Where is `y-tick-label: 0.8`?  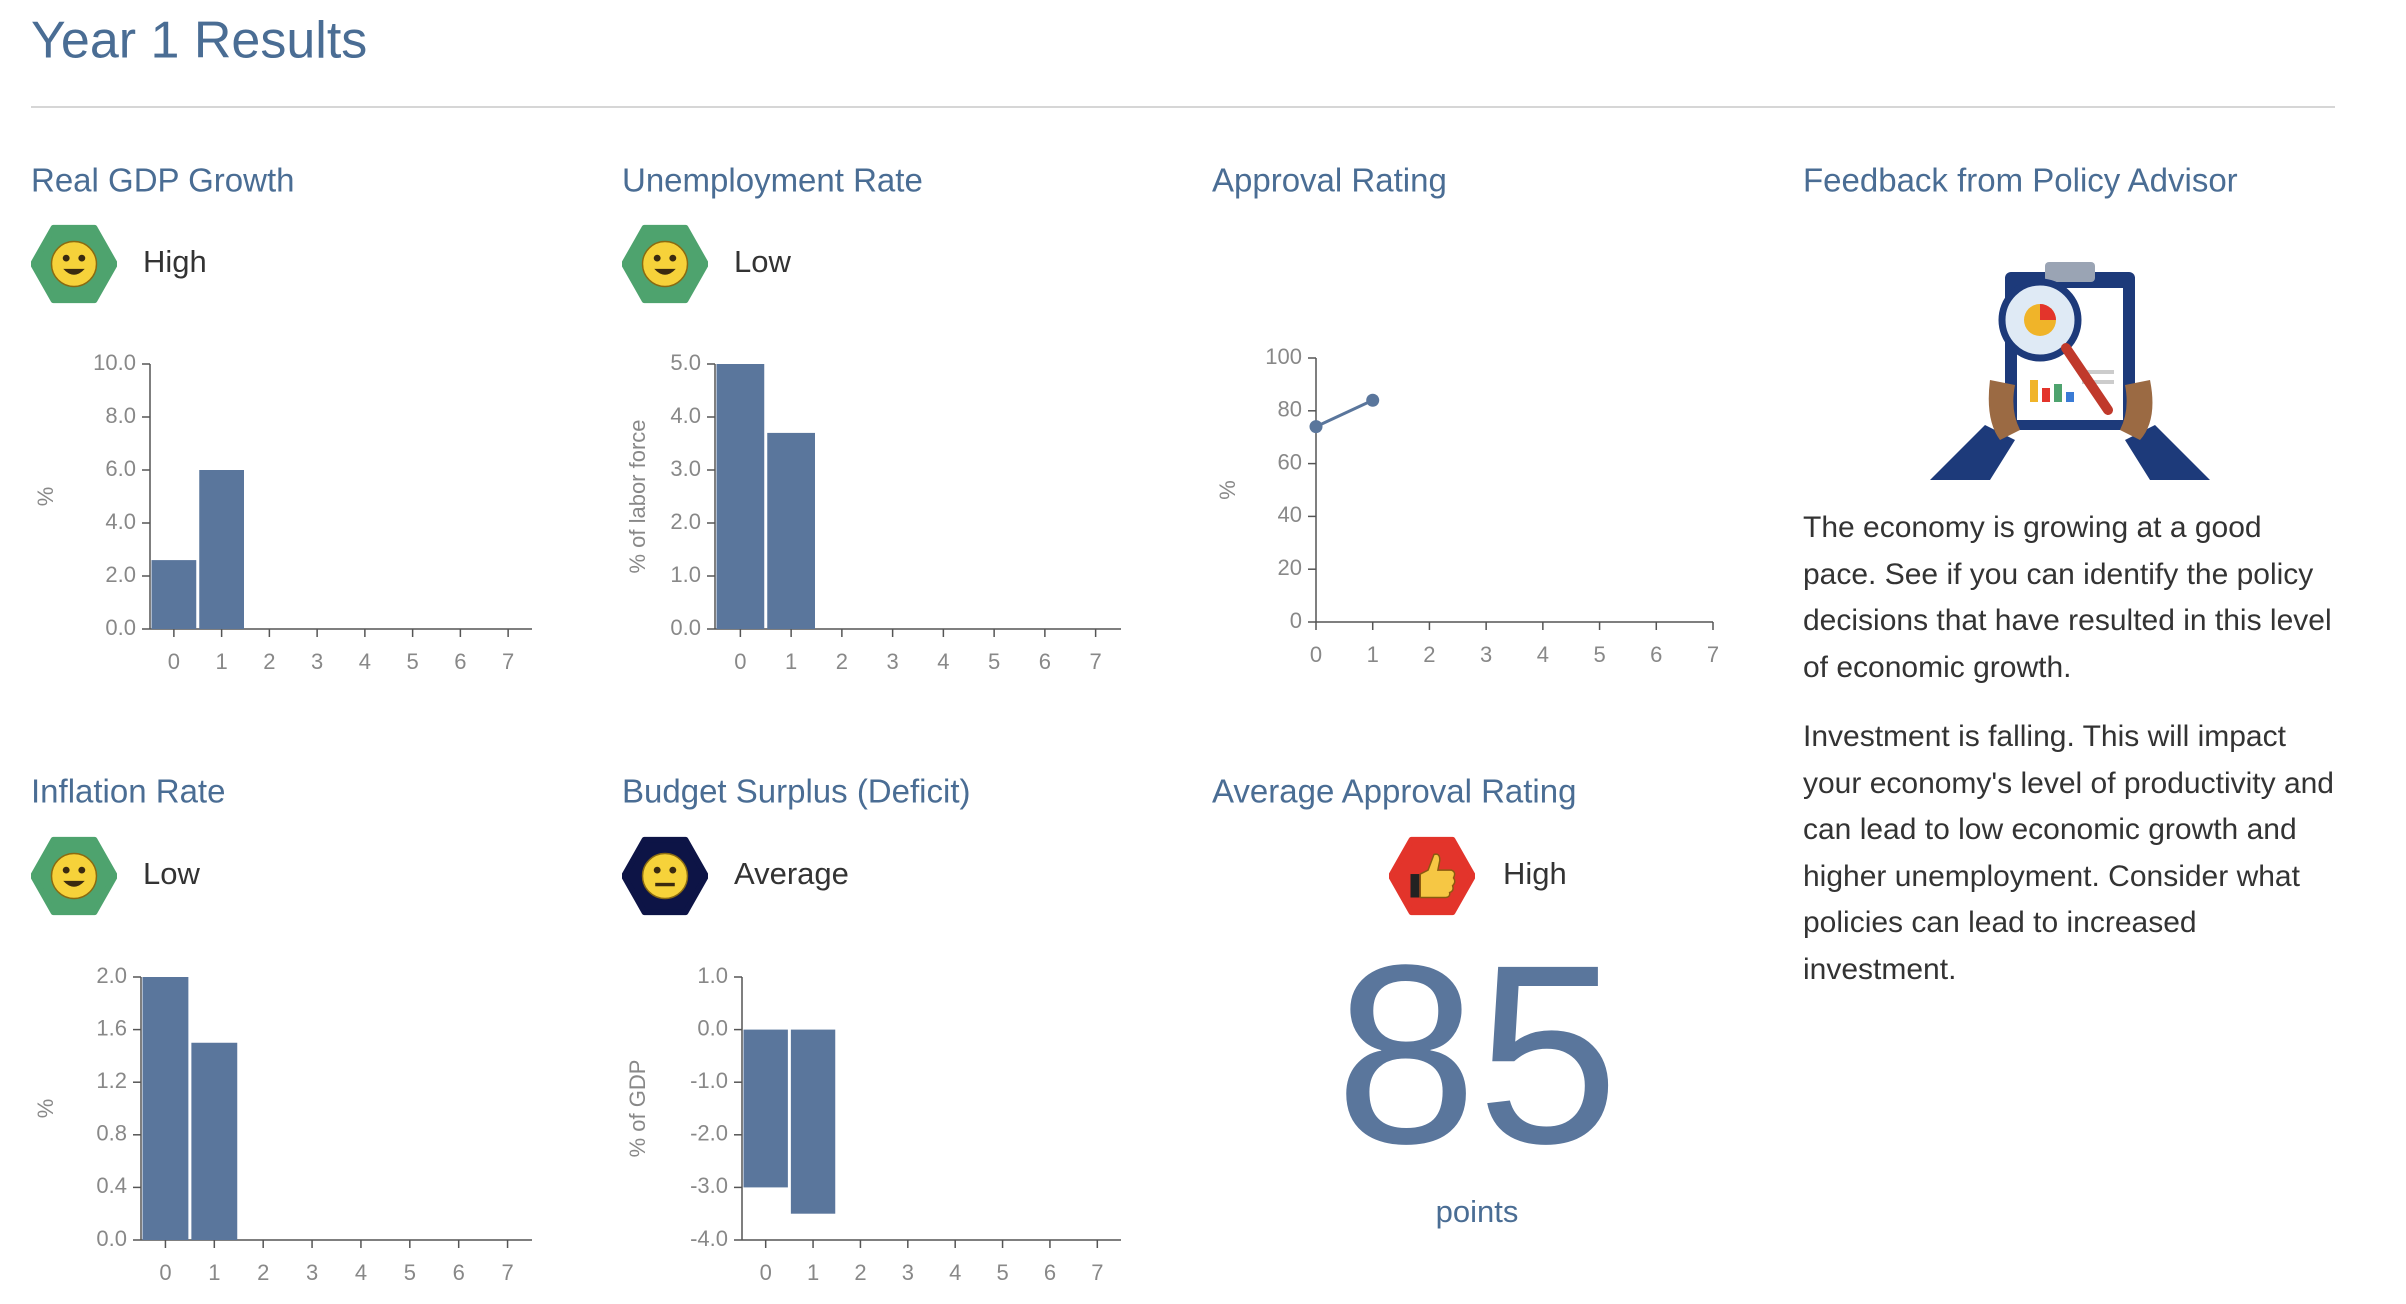
y-tick-label: 0.8 is located at coordinates (111, 1133).